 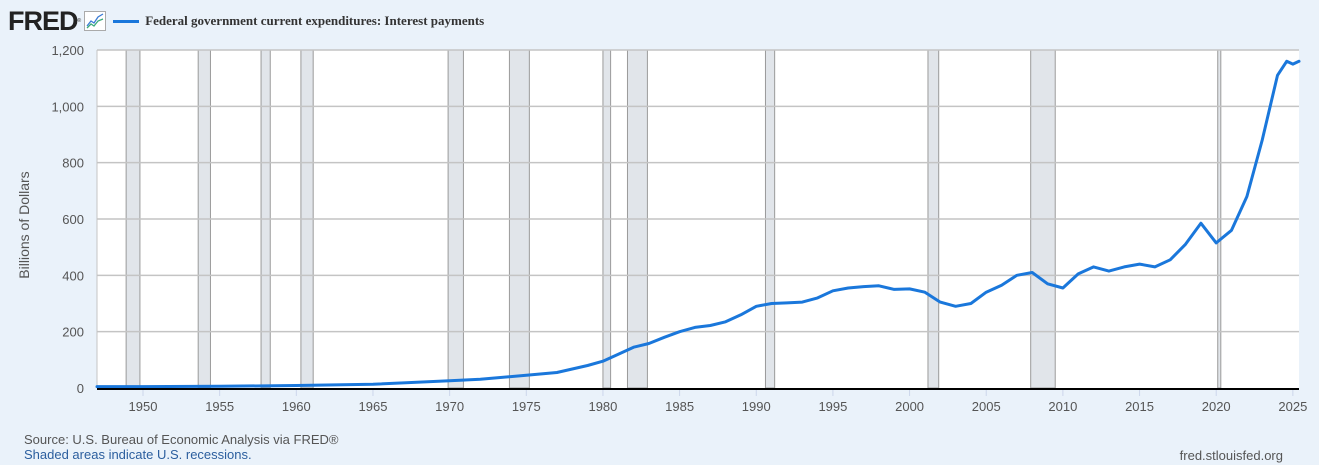 I want to click on x-tick-label: 1990, so click(x=756, y=406).